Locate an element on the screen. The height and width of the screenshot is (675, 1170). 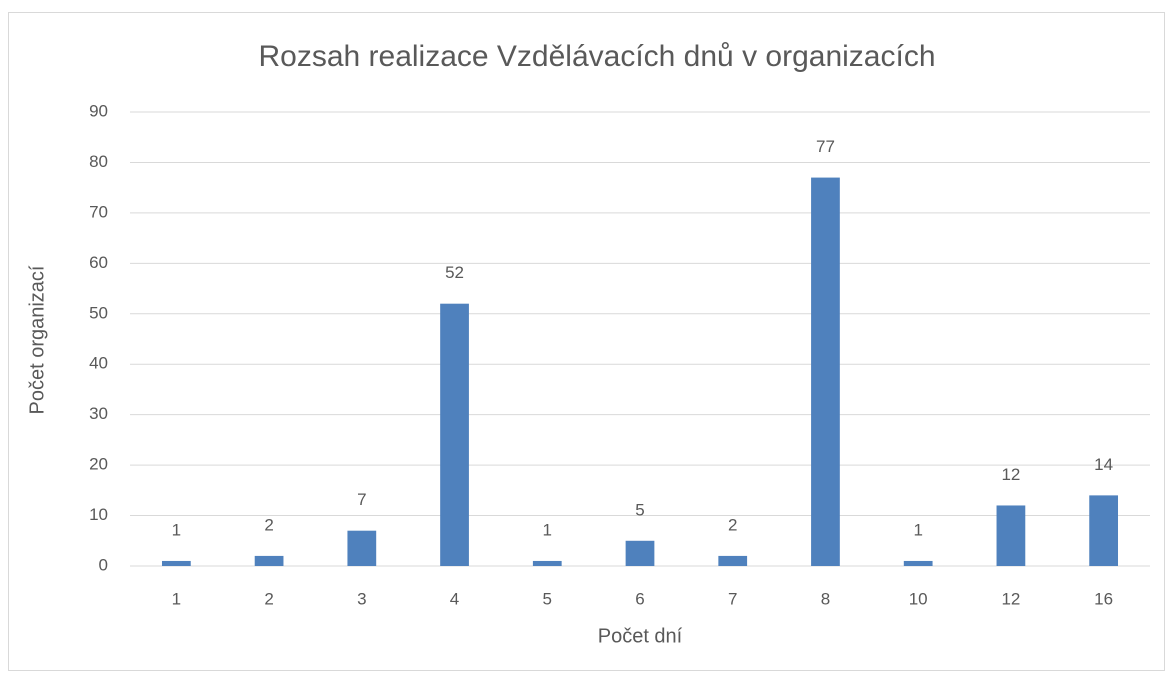
y-tick-label: 40 is located at coordinates (98, 363).